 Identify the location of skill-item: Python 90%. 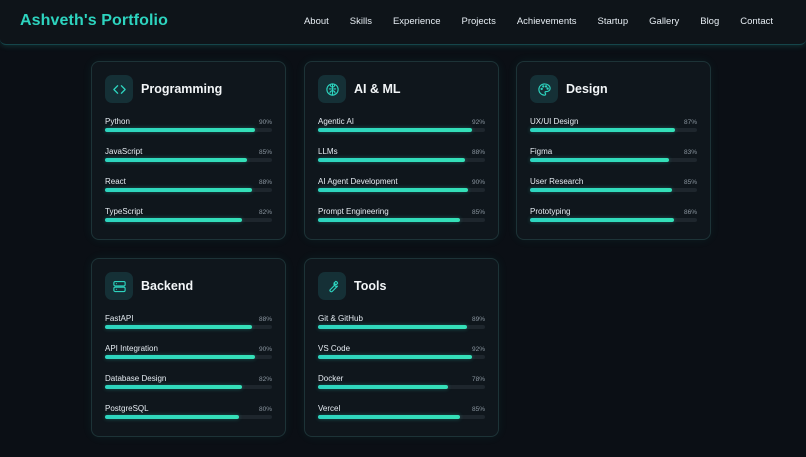
(188, 132).